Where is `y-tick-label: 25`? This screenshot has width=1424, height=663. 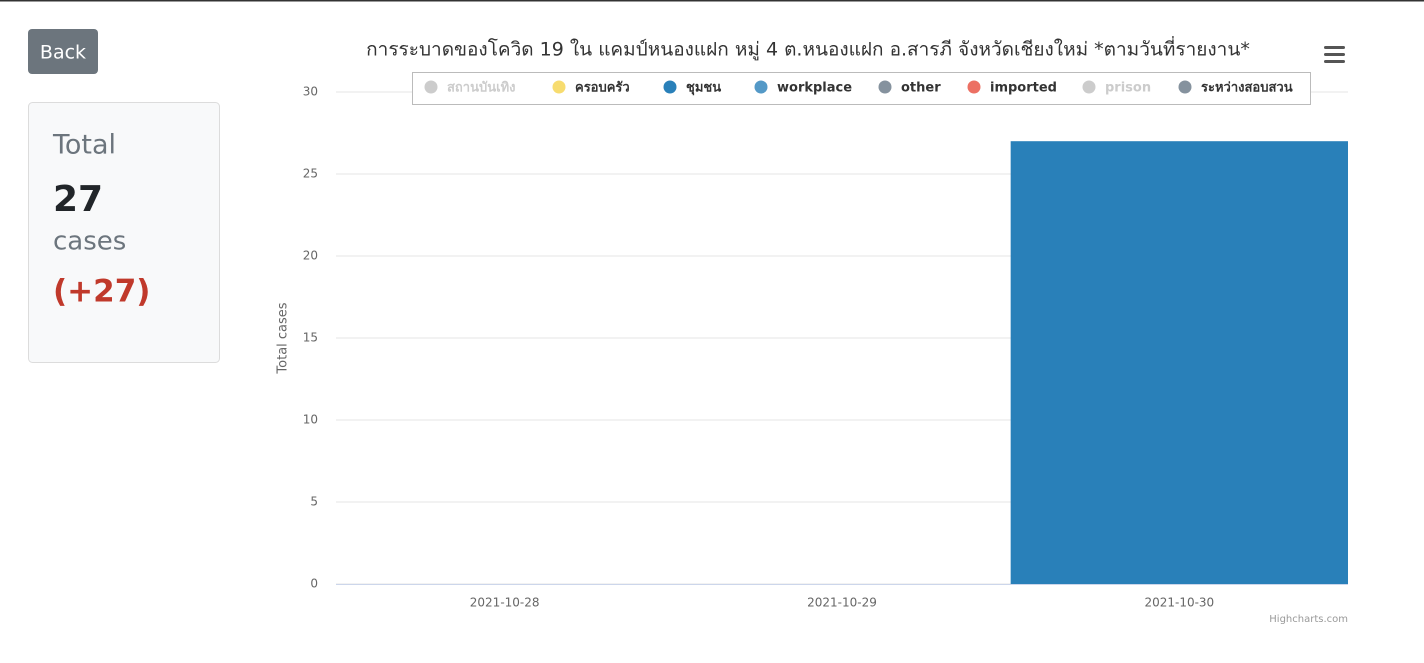
y-tick-label: 25 is located at coordinates (310, 174).